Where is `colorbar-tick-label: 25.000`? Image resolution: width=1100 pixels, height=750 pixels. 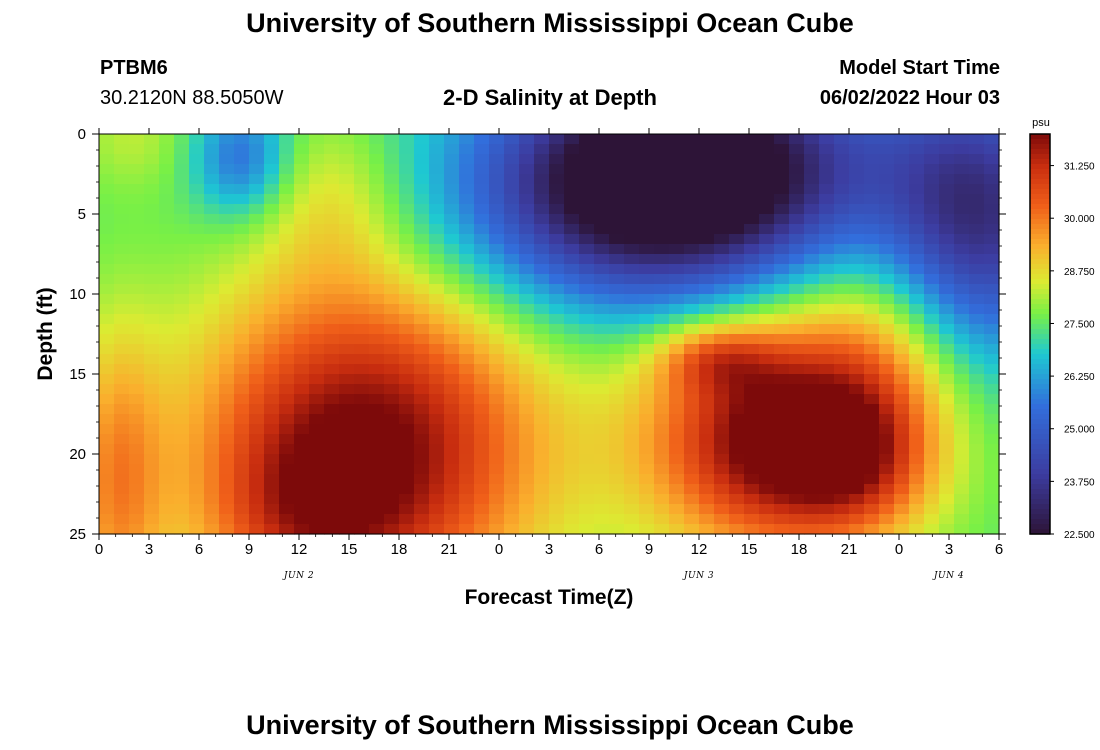
colorbar-tick-label: 25.000 is located at coordinates (1079, 430).